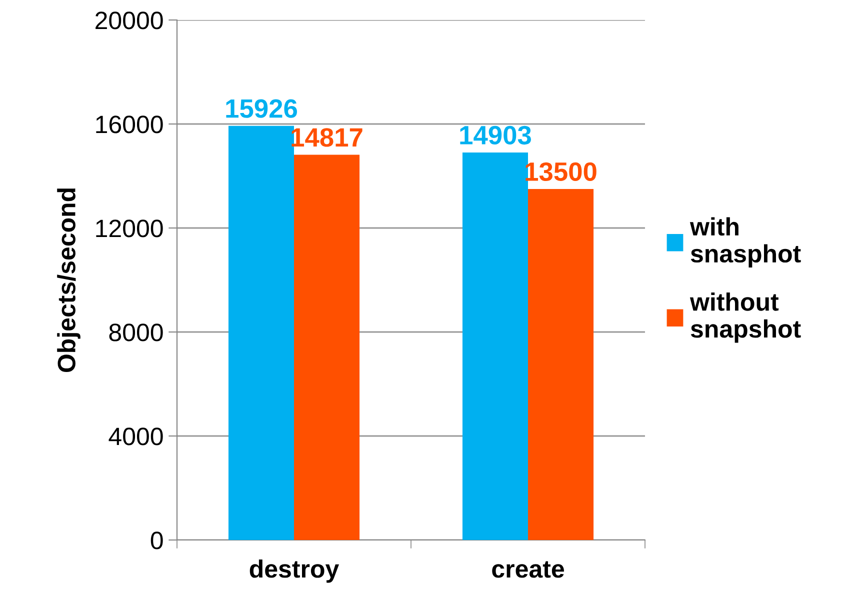 The width and height of the screenshot is (854, 594). What do you see at coordinates (129, 21) in the screenshot?
I see `y-tick-label: 20000` at bounding box center [129, 21].